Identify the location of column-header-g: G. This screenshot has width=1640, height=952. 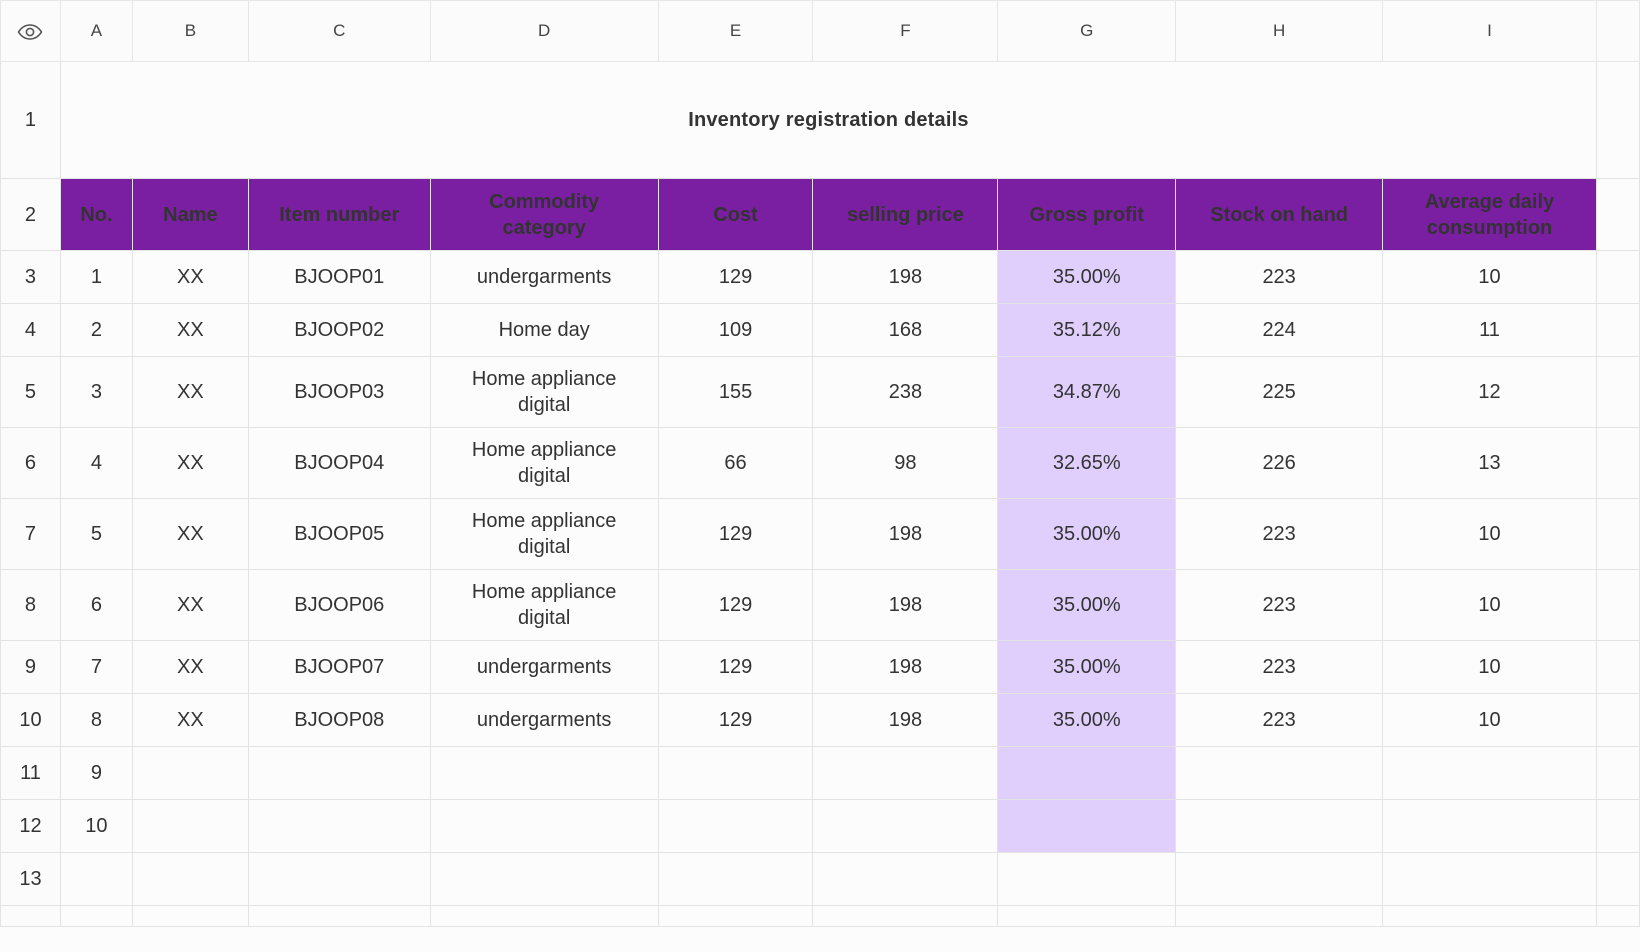
(1087, 31).